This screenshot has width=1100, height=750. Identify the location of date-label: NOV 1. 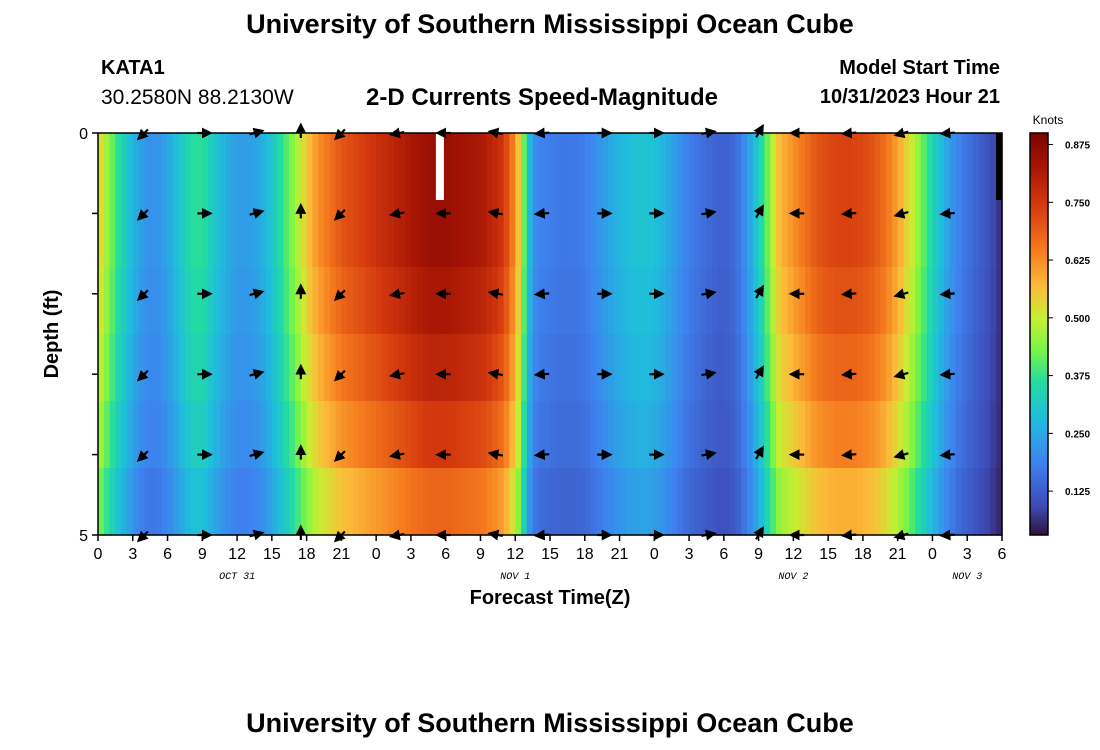
(515, 577).